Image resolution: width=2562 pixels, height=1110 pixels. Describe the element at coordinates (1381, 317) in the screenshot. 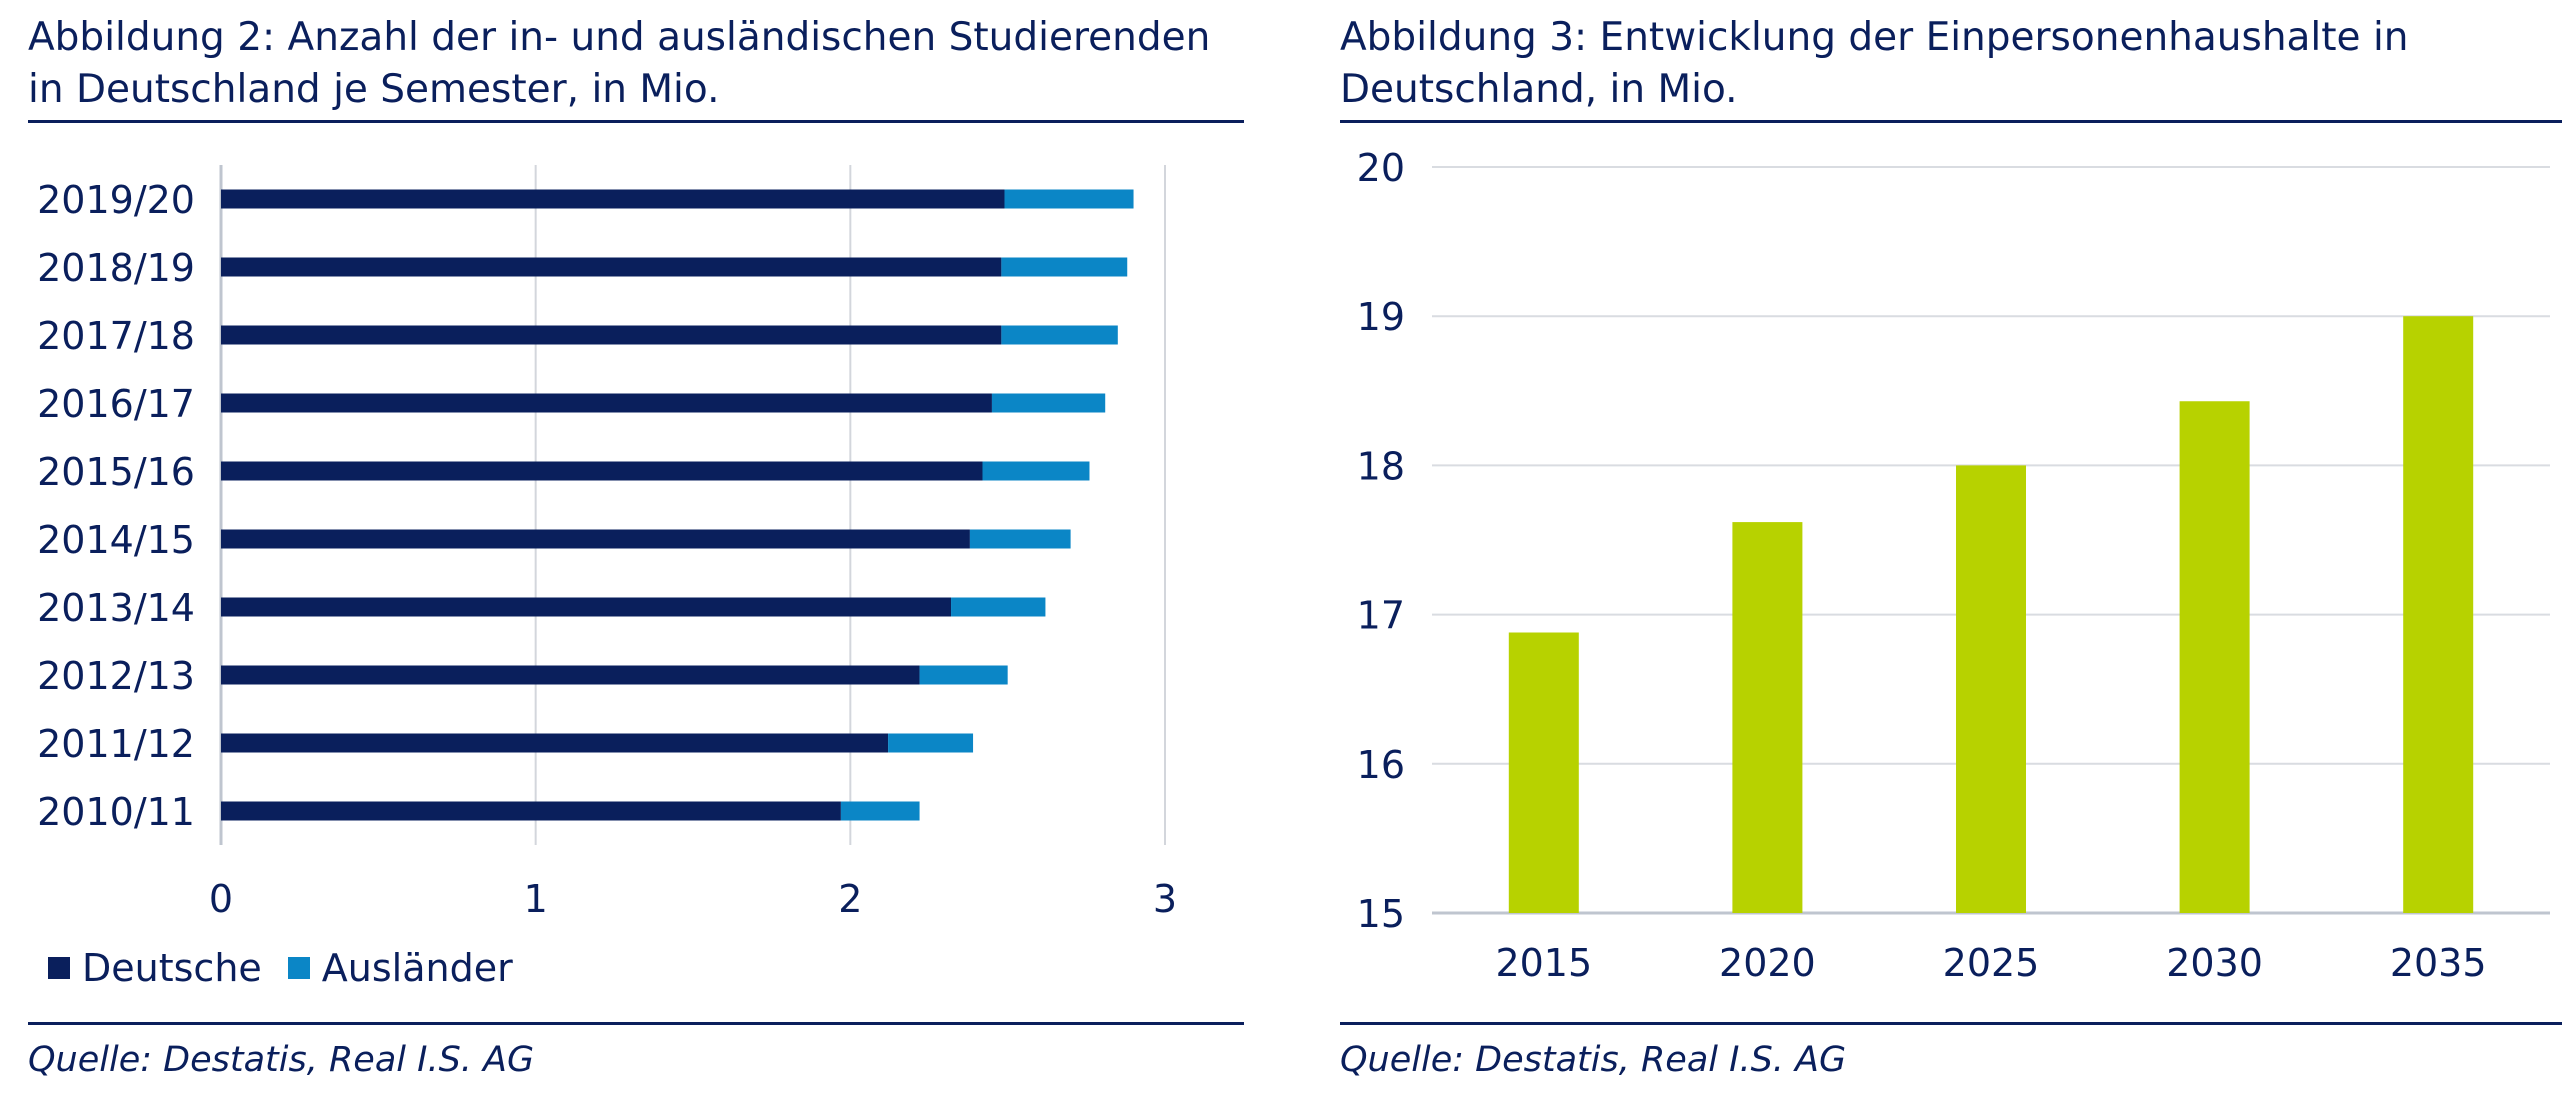

I see `y-tick-label: 19` at that location.